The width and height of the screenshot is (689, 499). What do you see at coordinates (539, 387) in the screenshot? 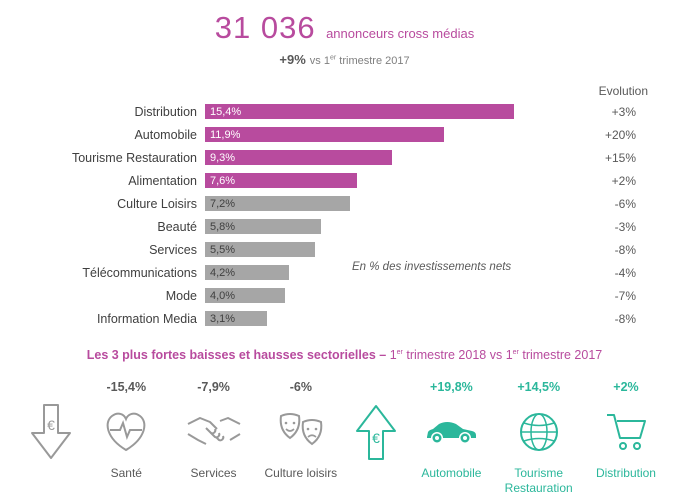
I see `increase-value: +14,5%` at bounding box center [539, 387].